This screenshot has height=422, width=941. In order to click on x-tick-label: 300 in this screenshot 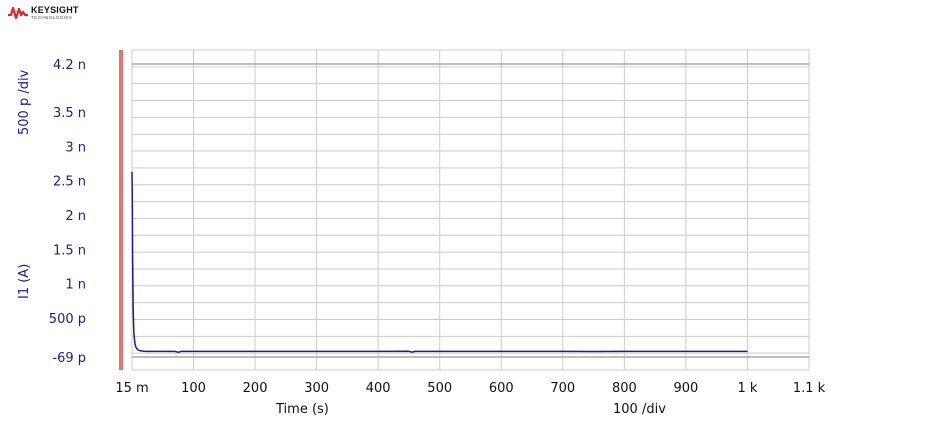, I will do `click(316, 388)`.